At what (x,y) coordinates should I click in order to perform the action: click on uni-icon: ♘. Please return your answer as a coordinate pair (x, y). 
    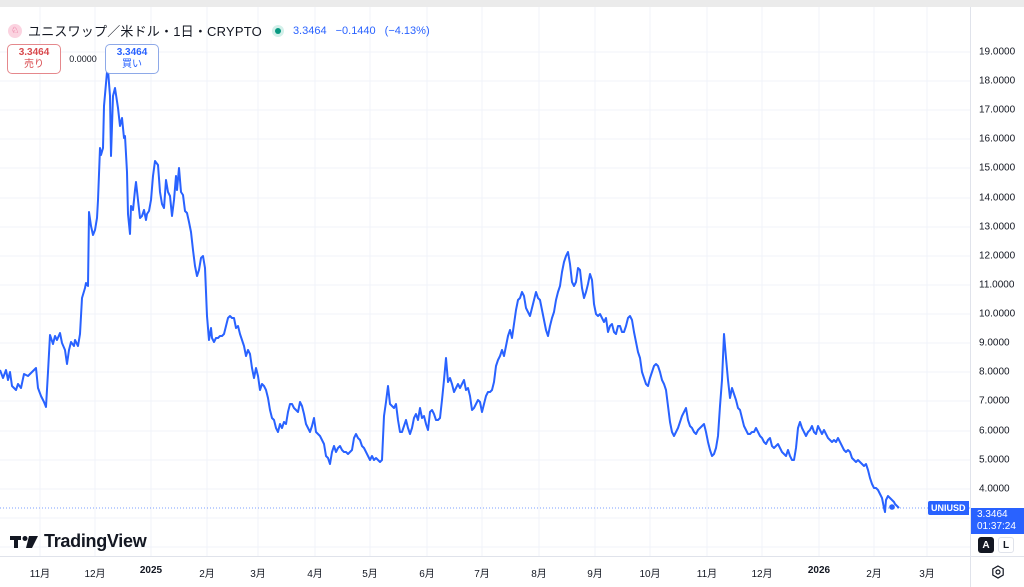
    Looking at the image, I should click on (15, 30).